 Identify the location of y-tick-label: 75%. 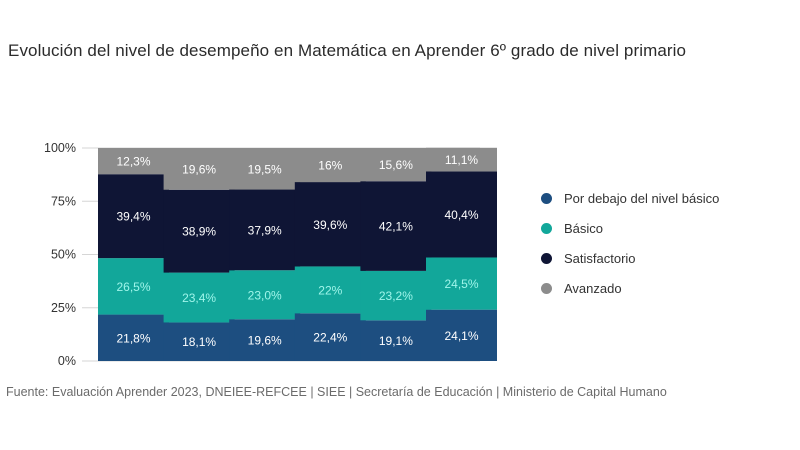
(63, 201).